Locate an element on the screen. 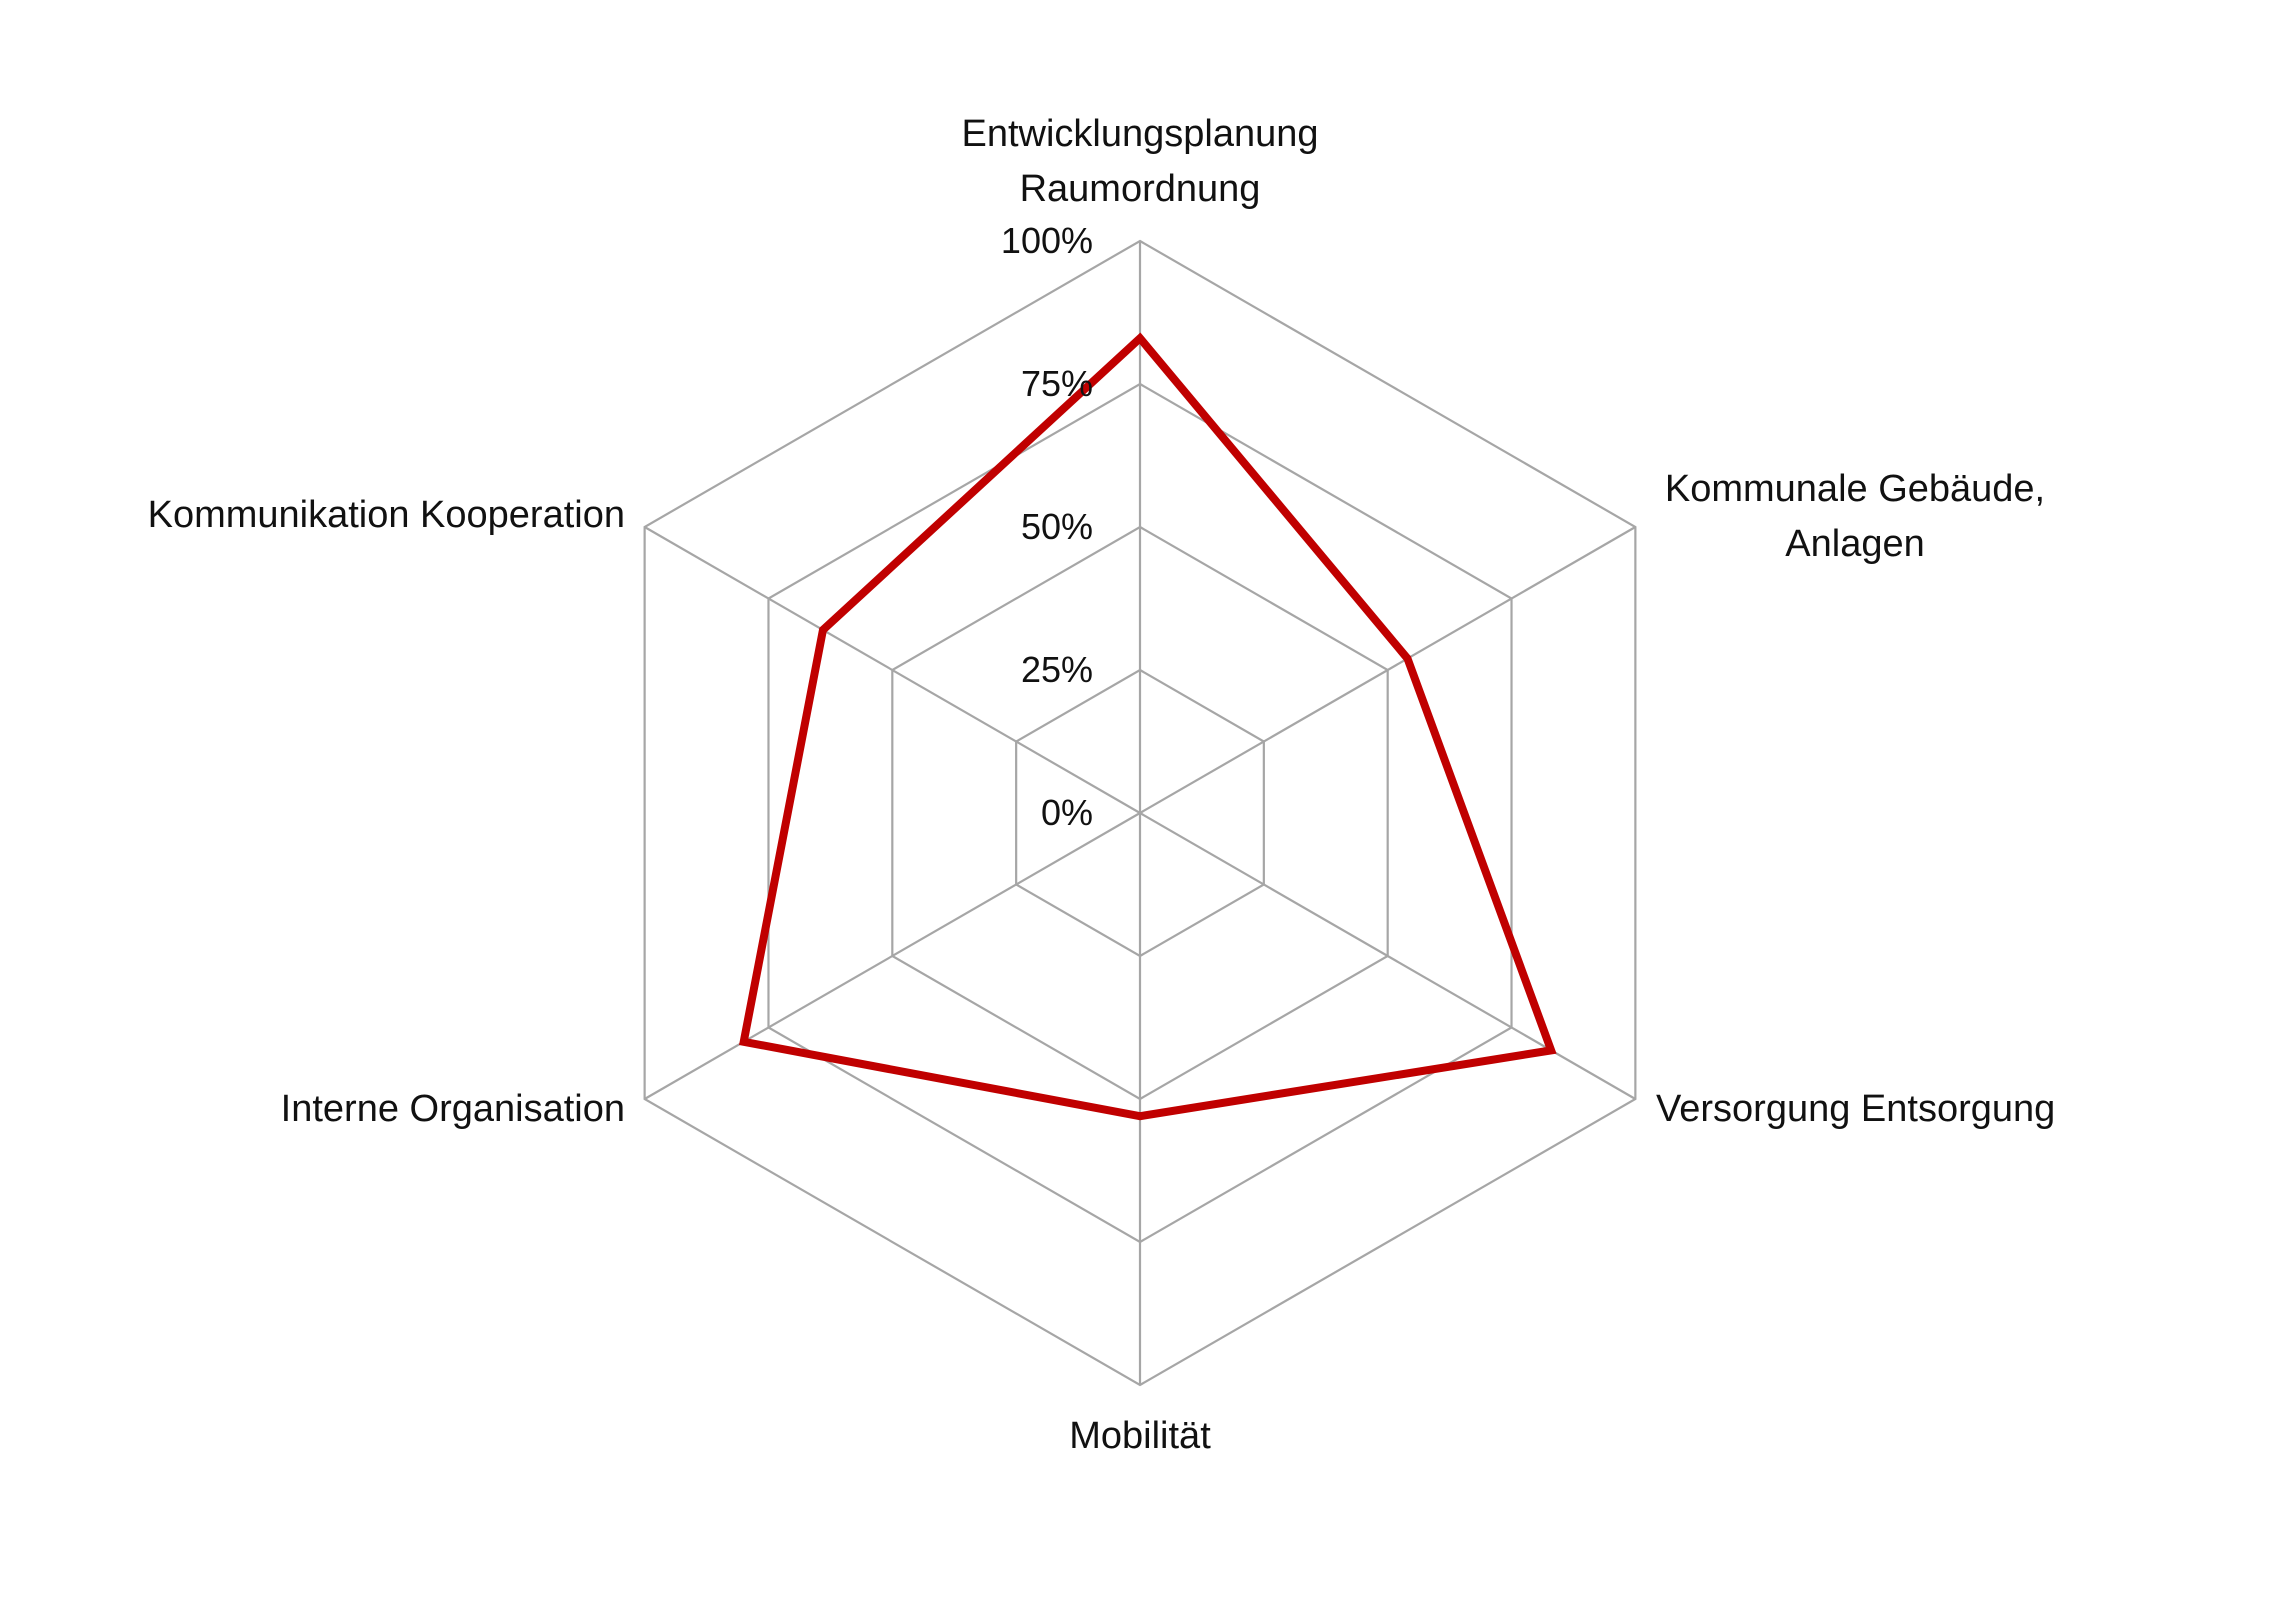  category-label-line: Interne Organisation is located at coordinates (453, 1109).